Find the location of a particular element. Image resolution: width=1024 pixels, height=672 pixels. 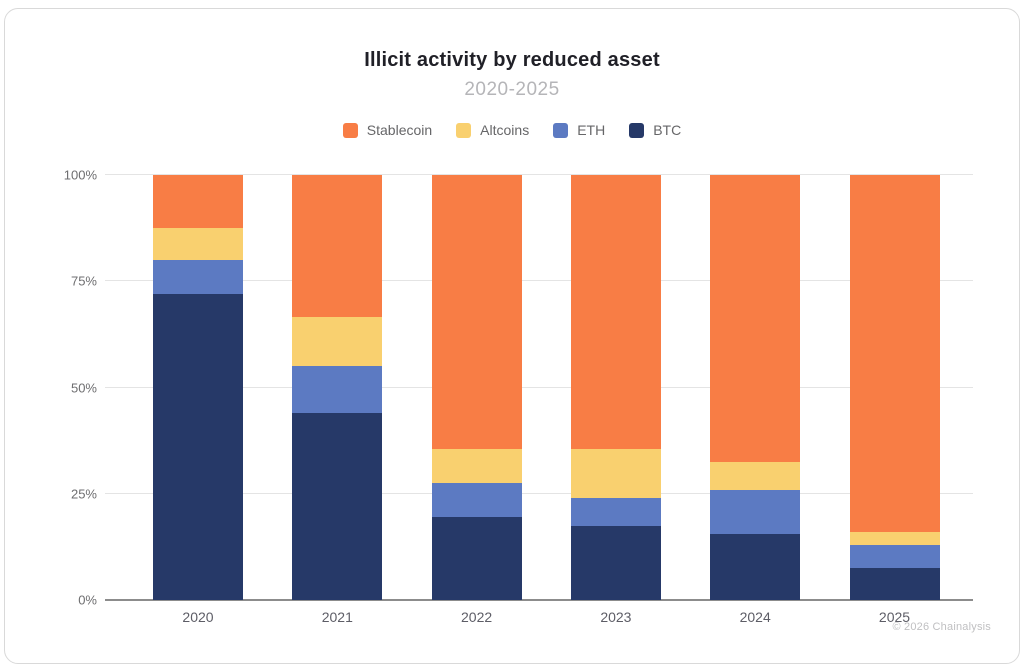

bar-segment-2024-altcoins is located at coordinates (755, 475).